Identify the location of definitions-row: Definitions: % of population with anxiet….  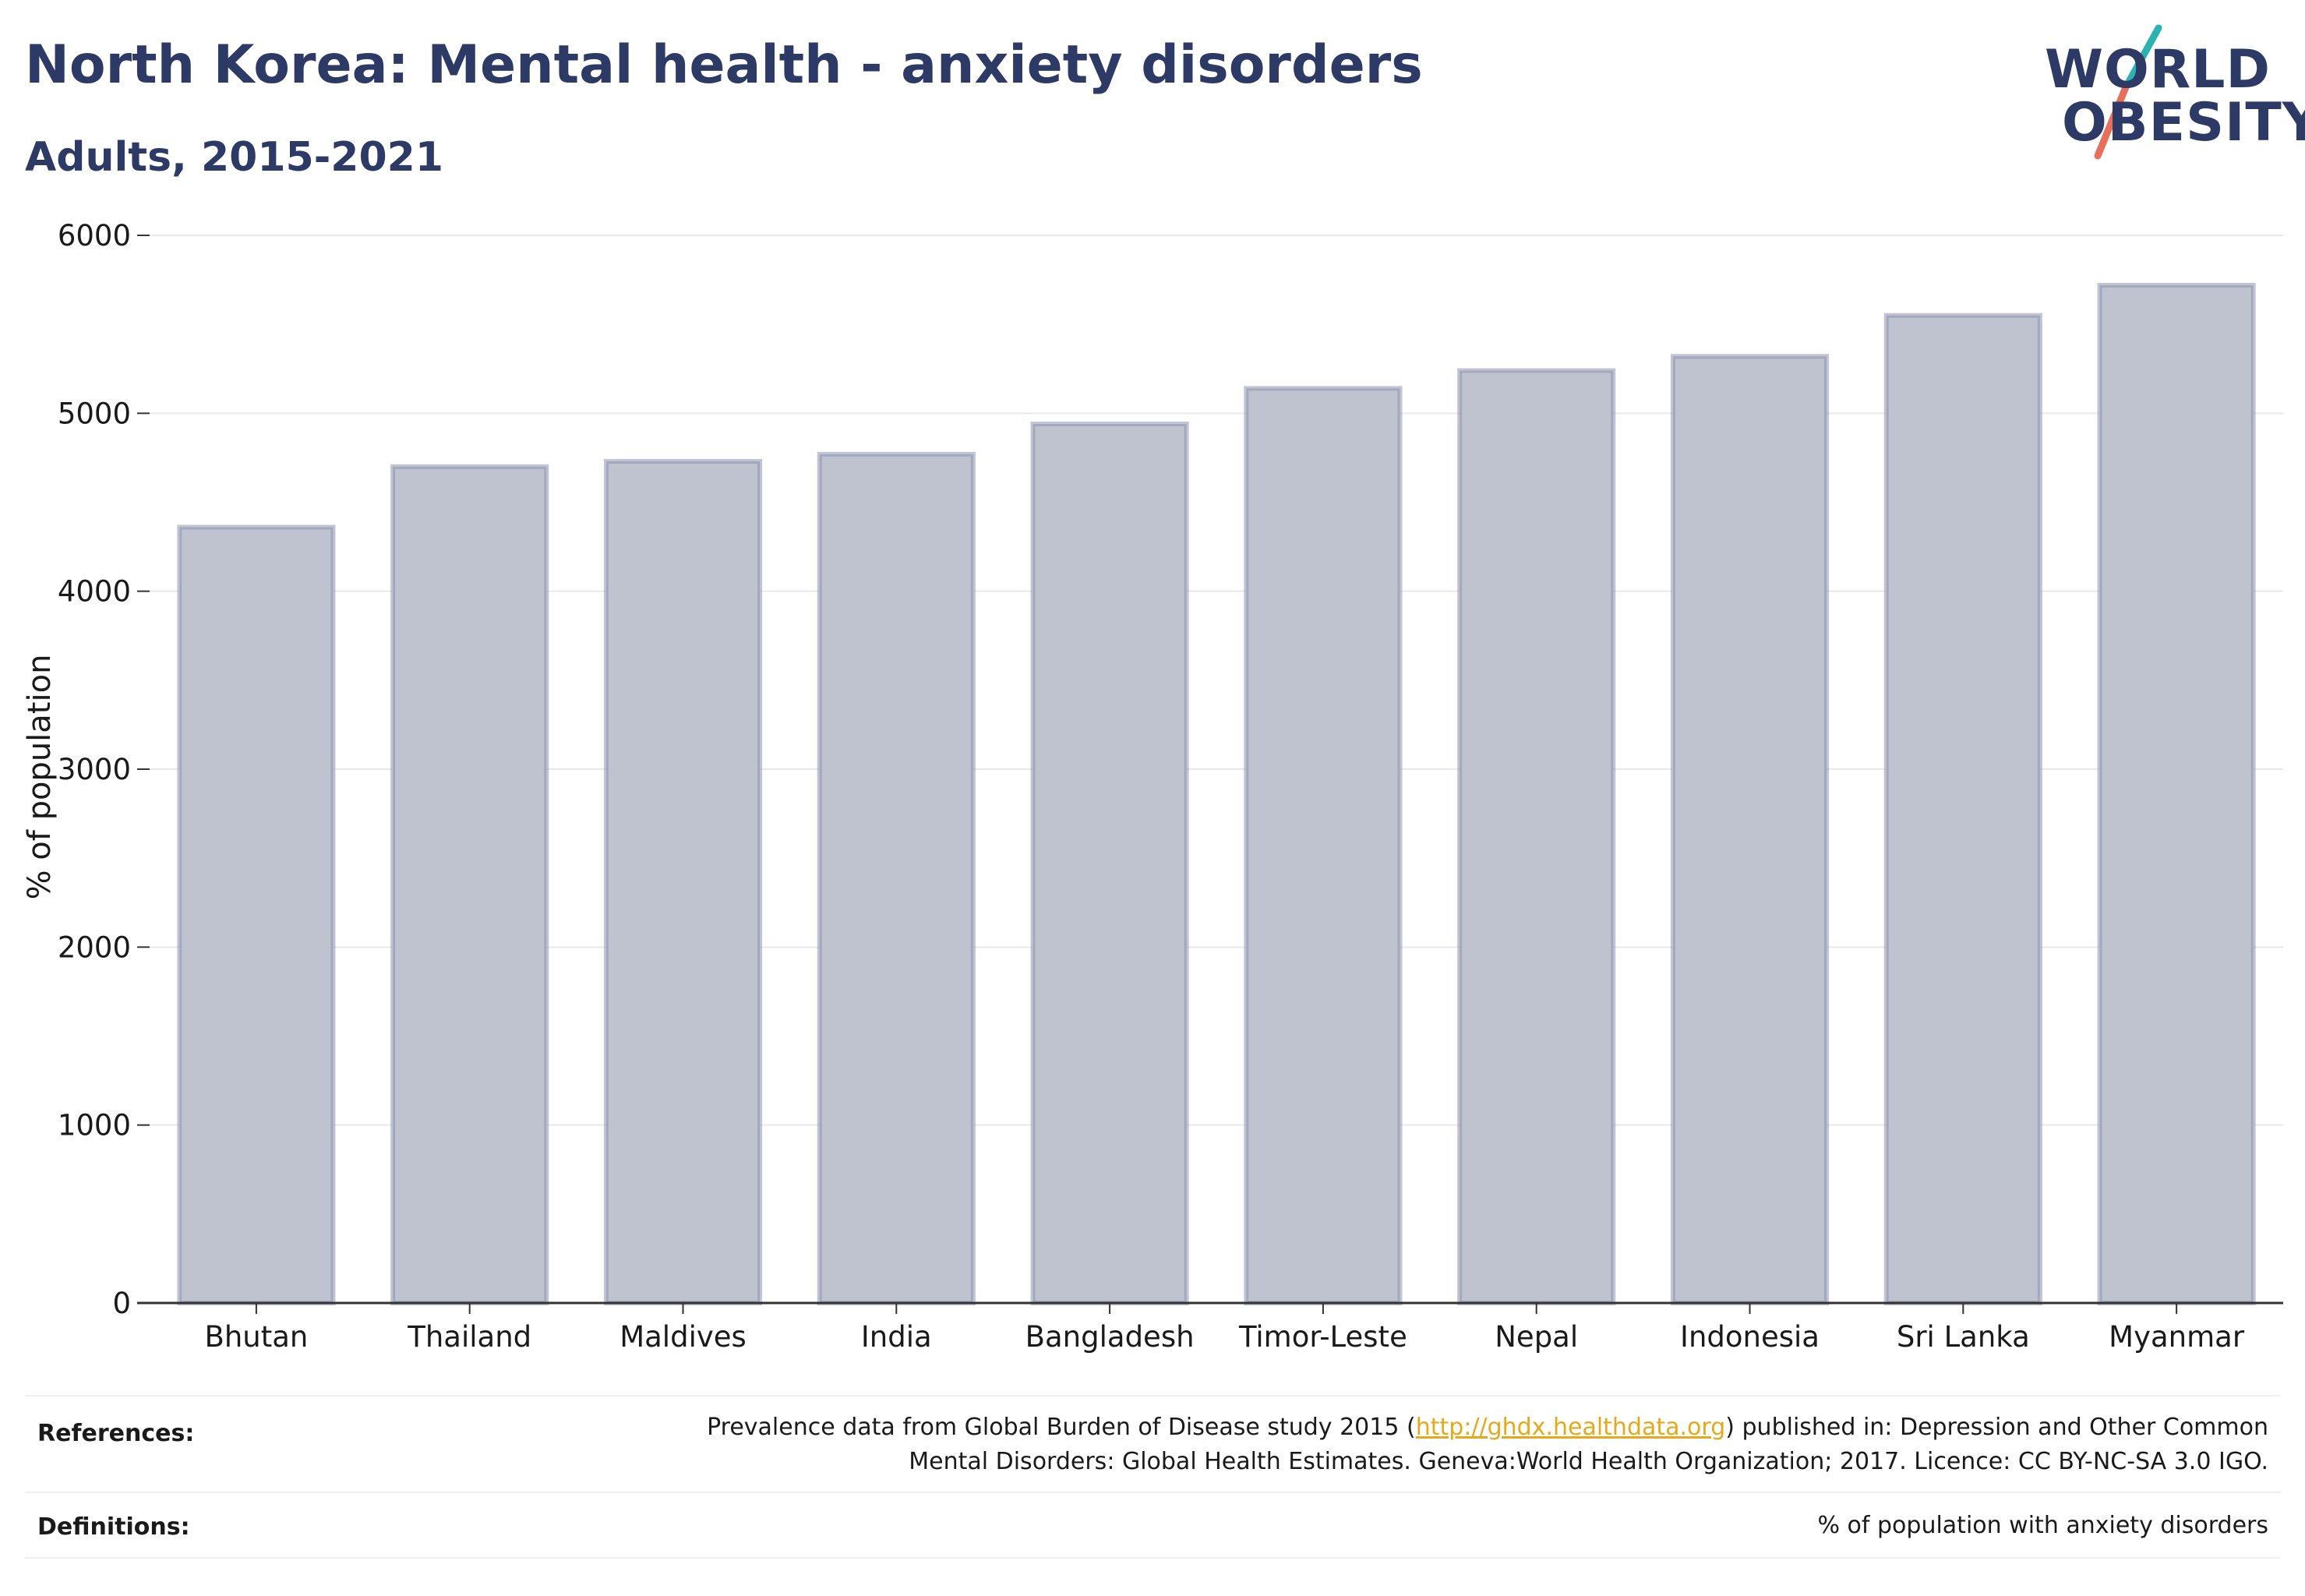
(1153, 1525).